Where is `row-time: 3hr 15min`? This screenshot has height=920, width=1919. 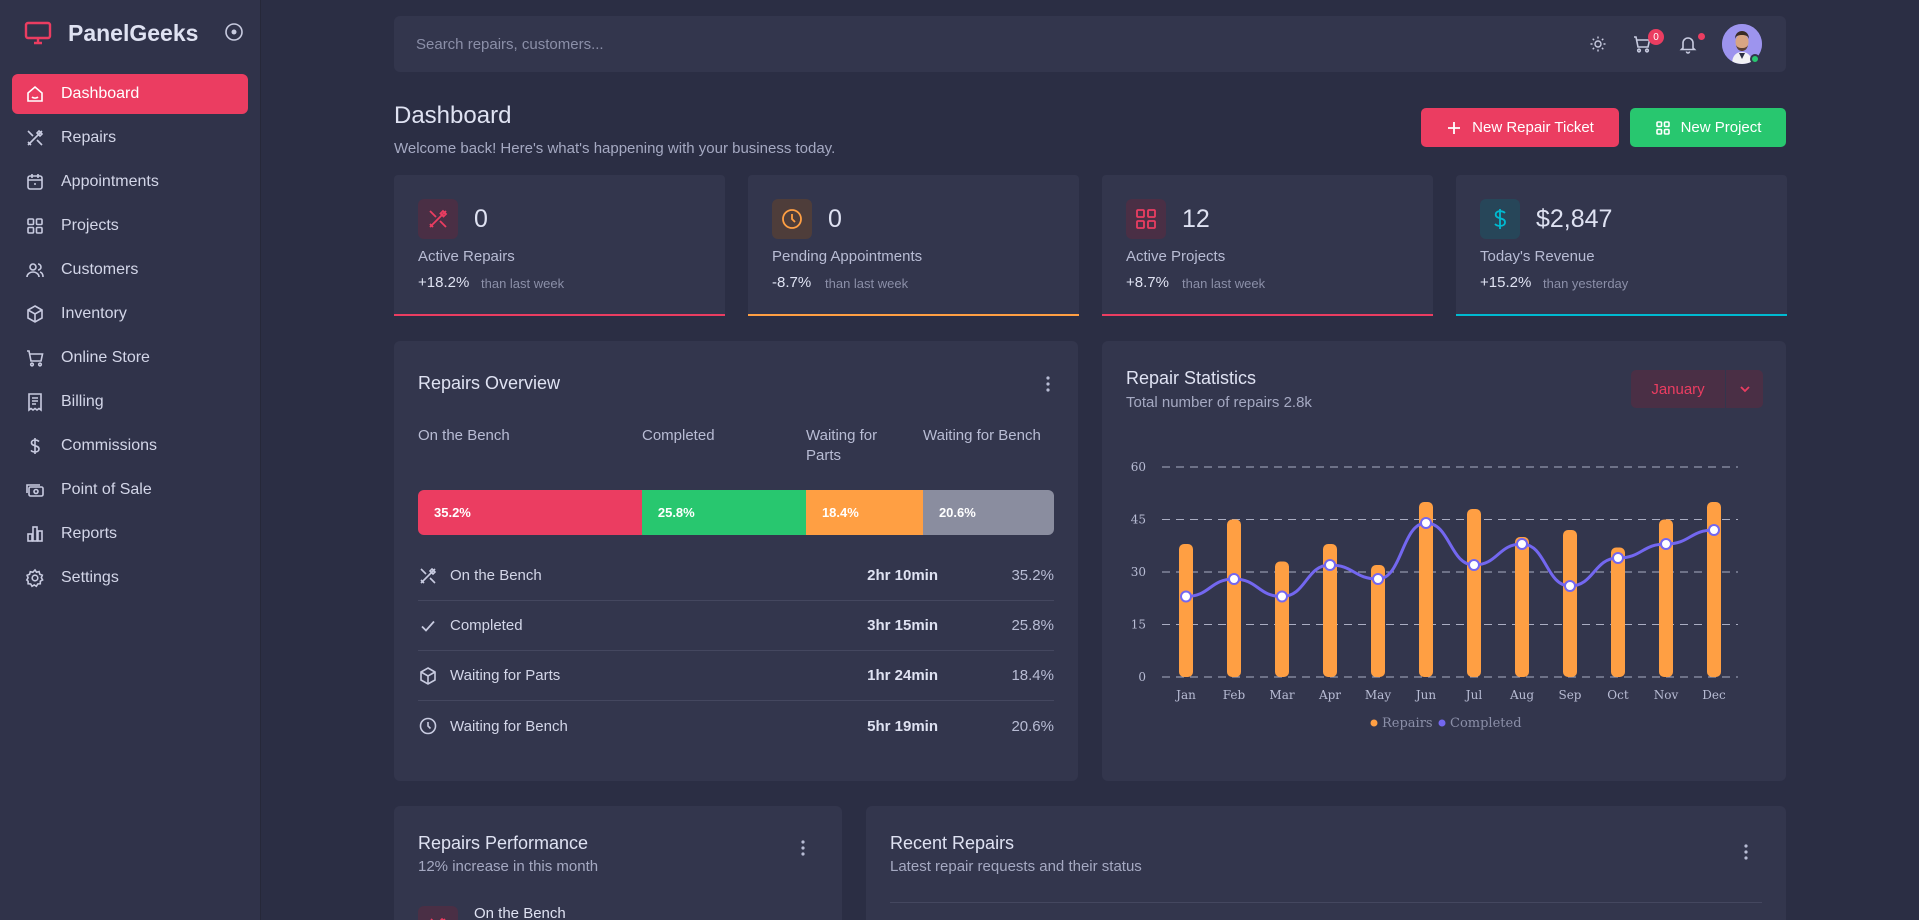
row-time: 3hr 15min is located at coordinates (902, 625).